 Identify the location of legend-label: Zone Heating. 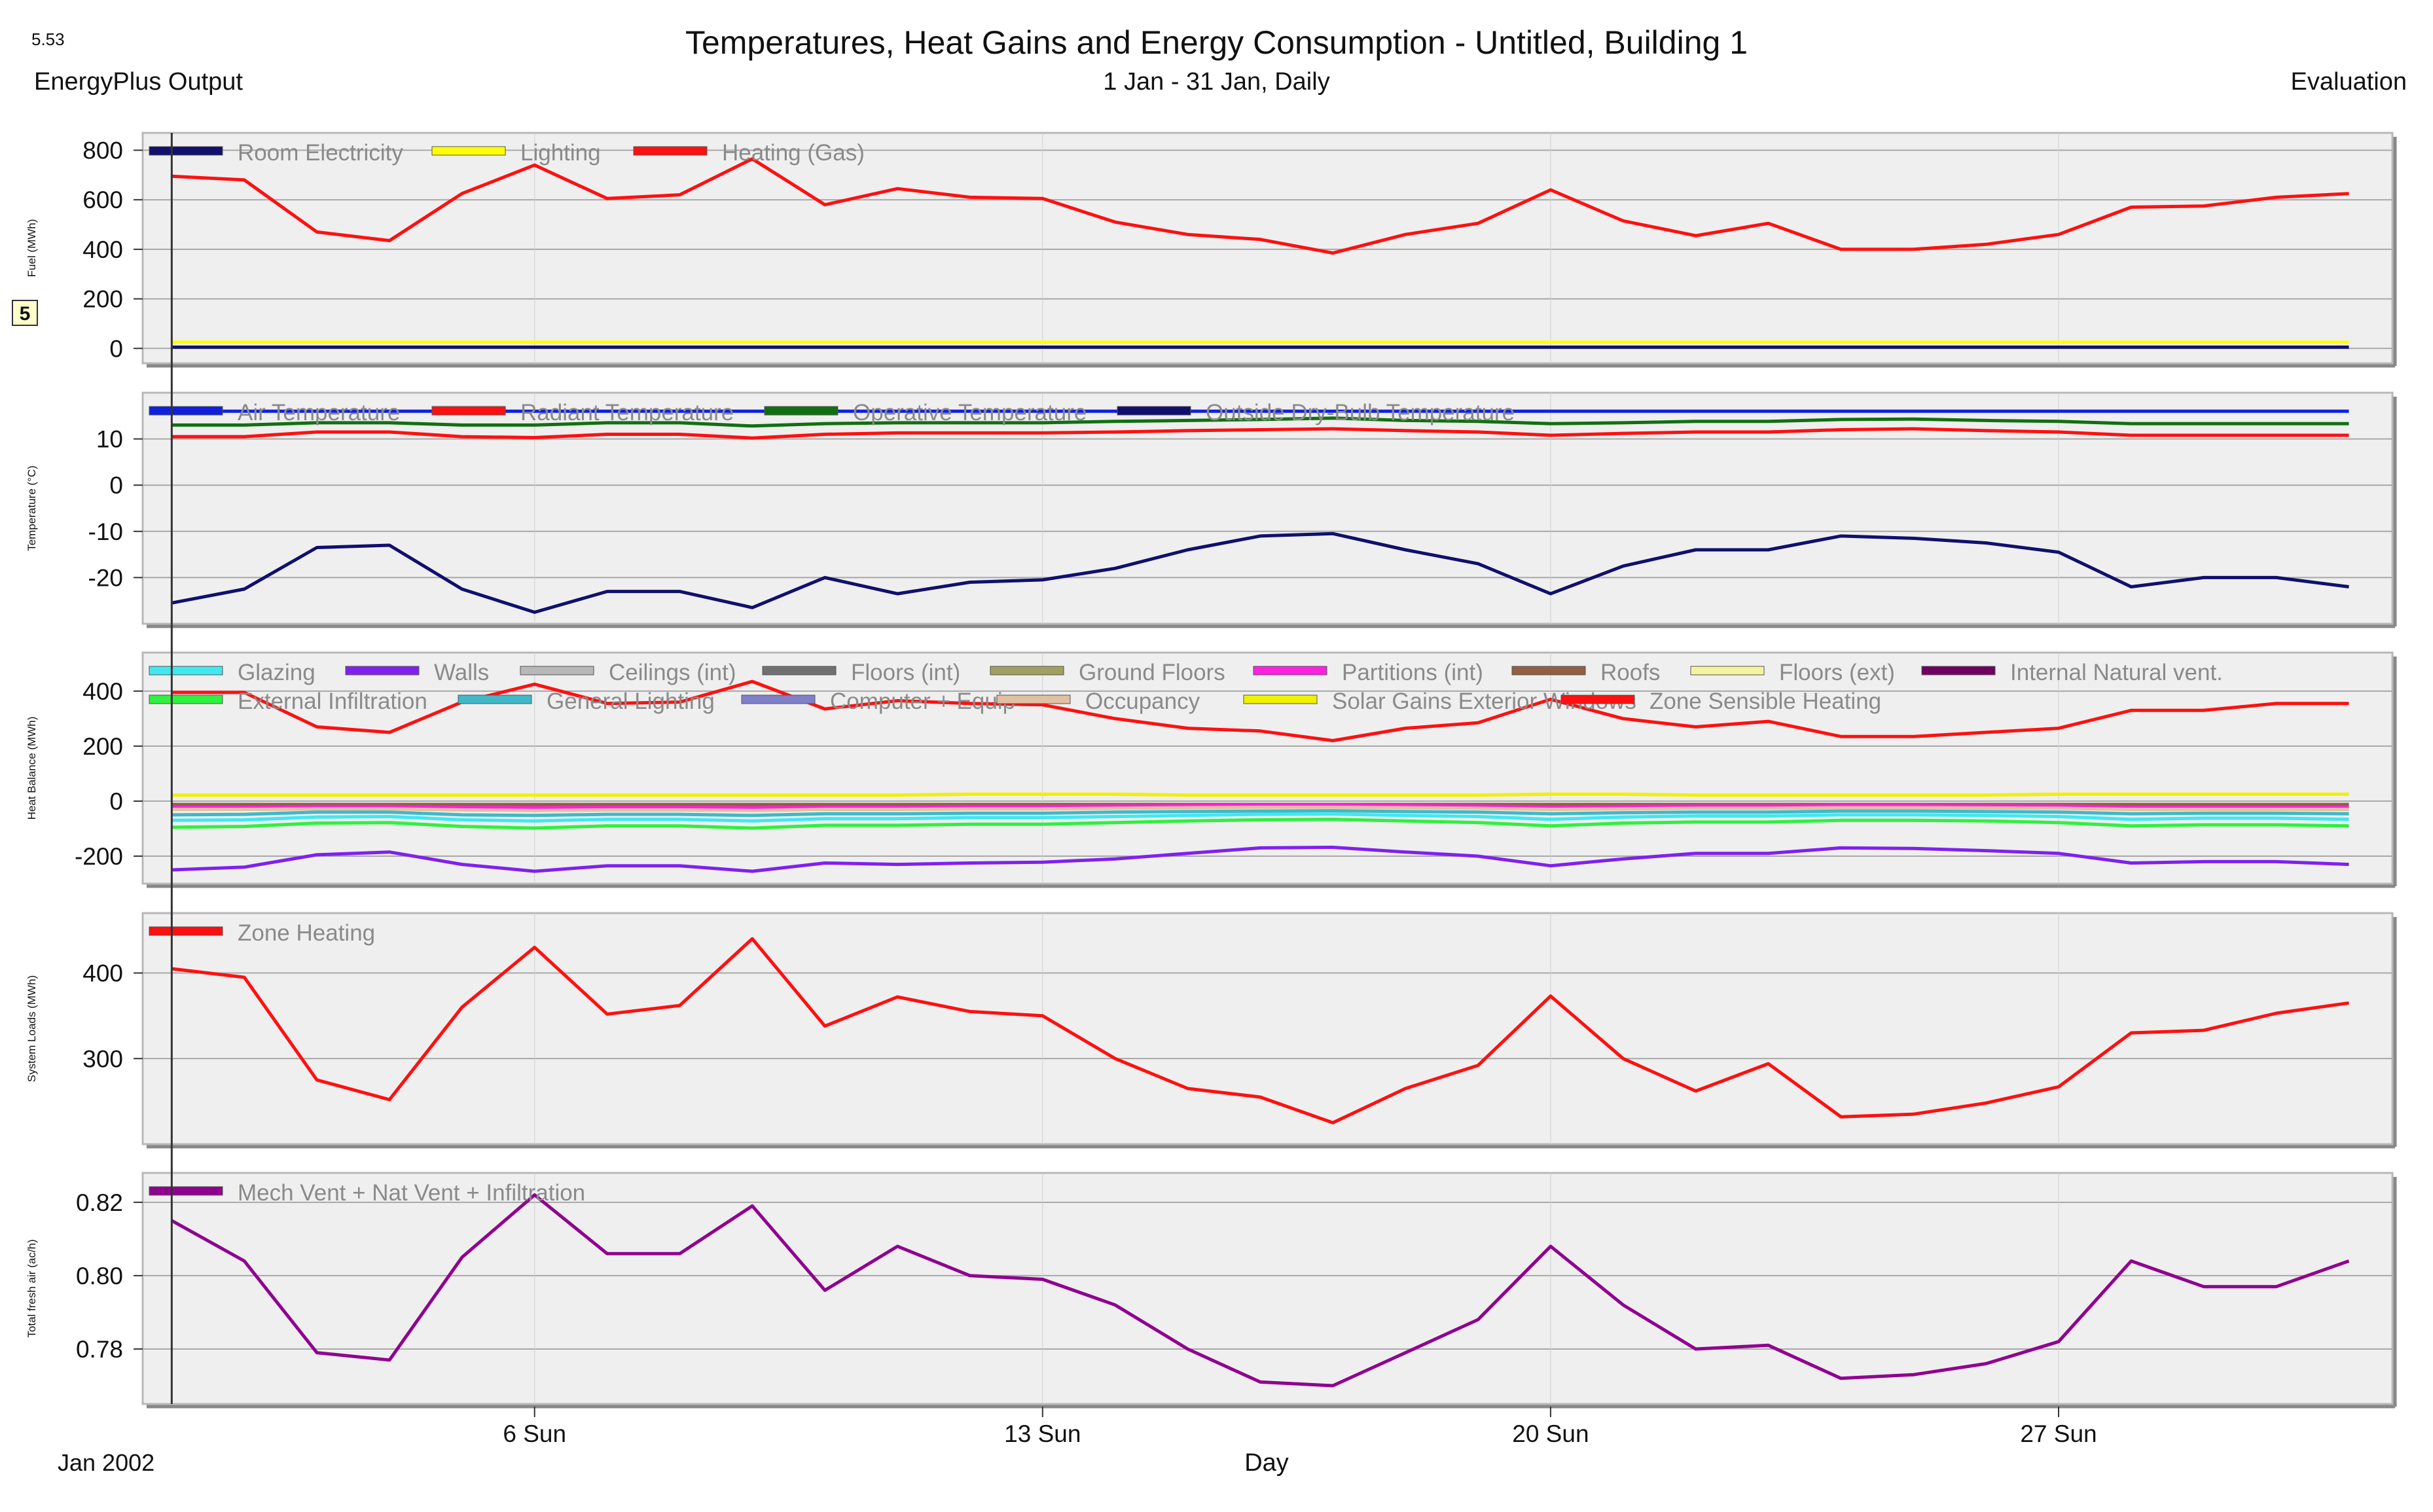
(306, 933).